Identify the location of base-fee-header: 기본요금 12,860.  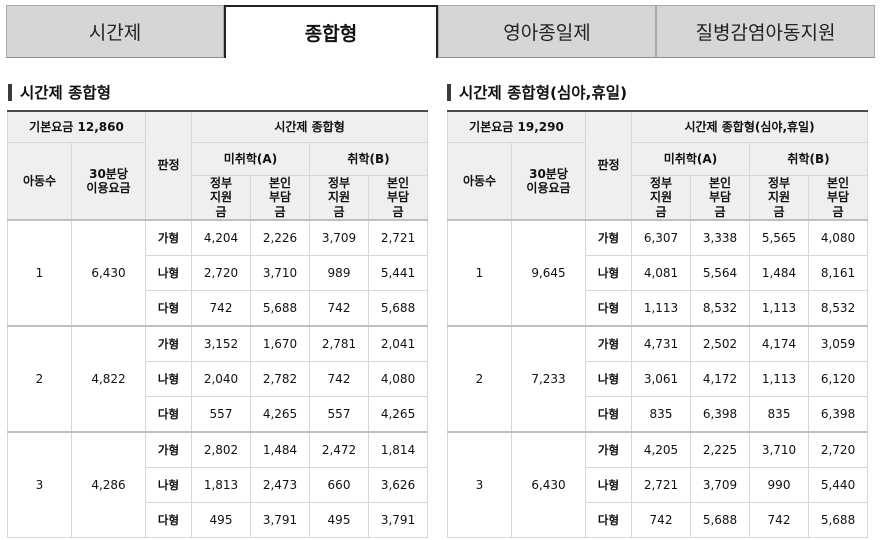
(76, 126).